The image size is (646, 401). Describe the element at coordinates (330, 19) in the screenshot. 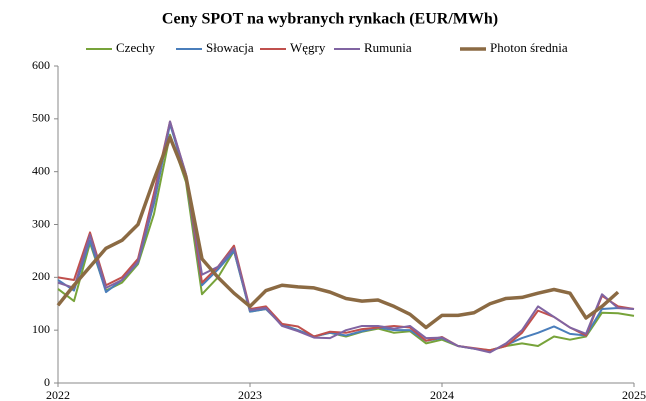

I see `chart-title: Ceny SPOT na wybranych rynkach (EUR/MWh)` at that location.